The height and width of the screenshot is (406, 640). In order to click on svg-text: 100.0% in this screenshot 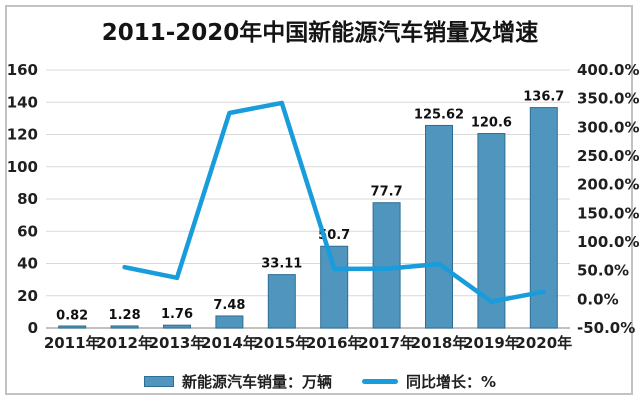, I will do `click(608, 242)`.